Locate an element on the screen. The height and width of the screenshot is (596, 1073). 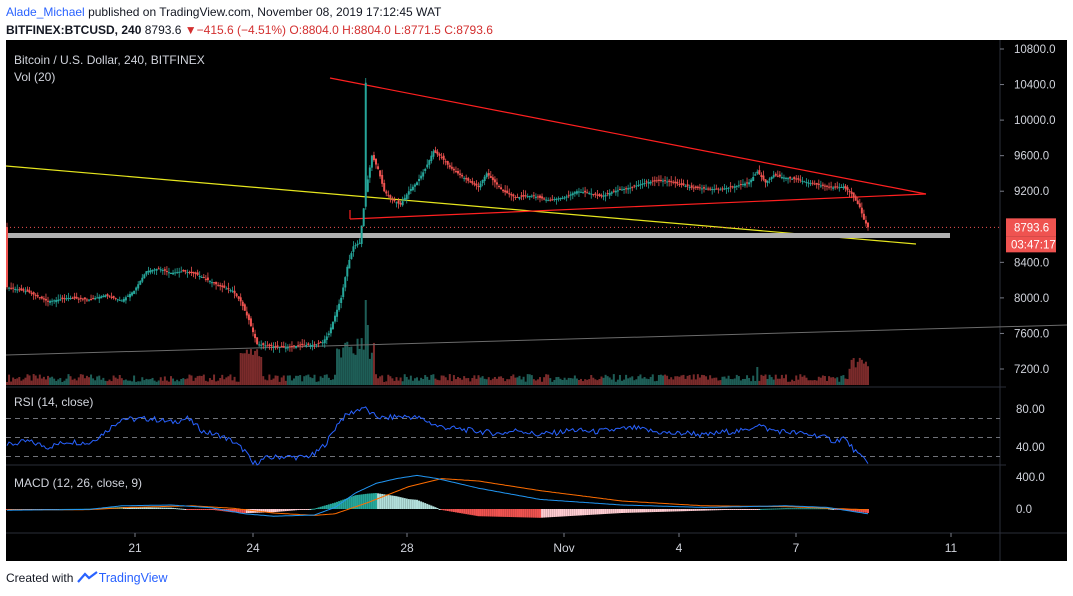
author-link: Alade_Michael is located at coordinates (45, 12).